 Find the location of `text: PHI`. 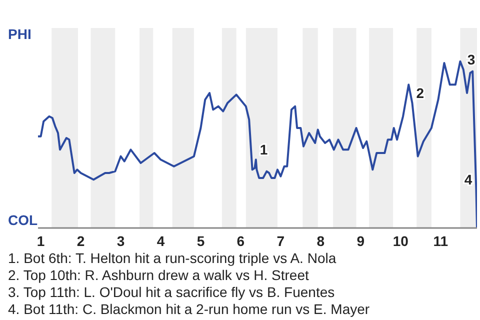

text: PHI is located at coordinates (20, 34).